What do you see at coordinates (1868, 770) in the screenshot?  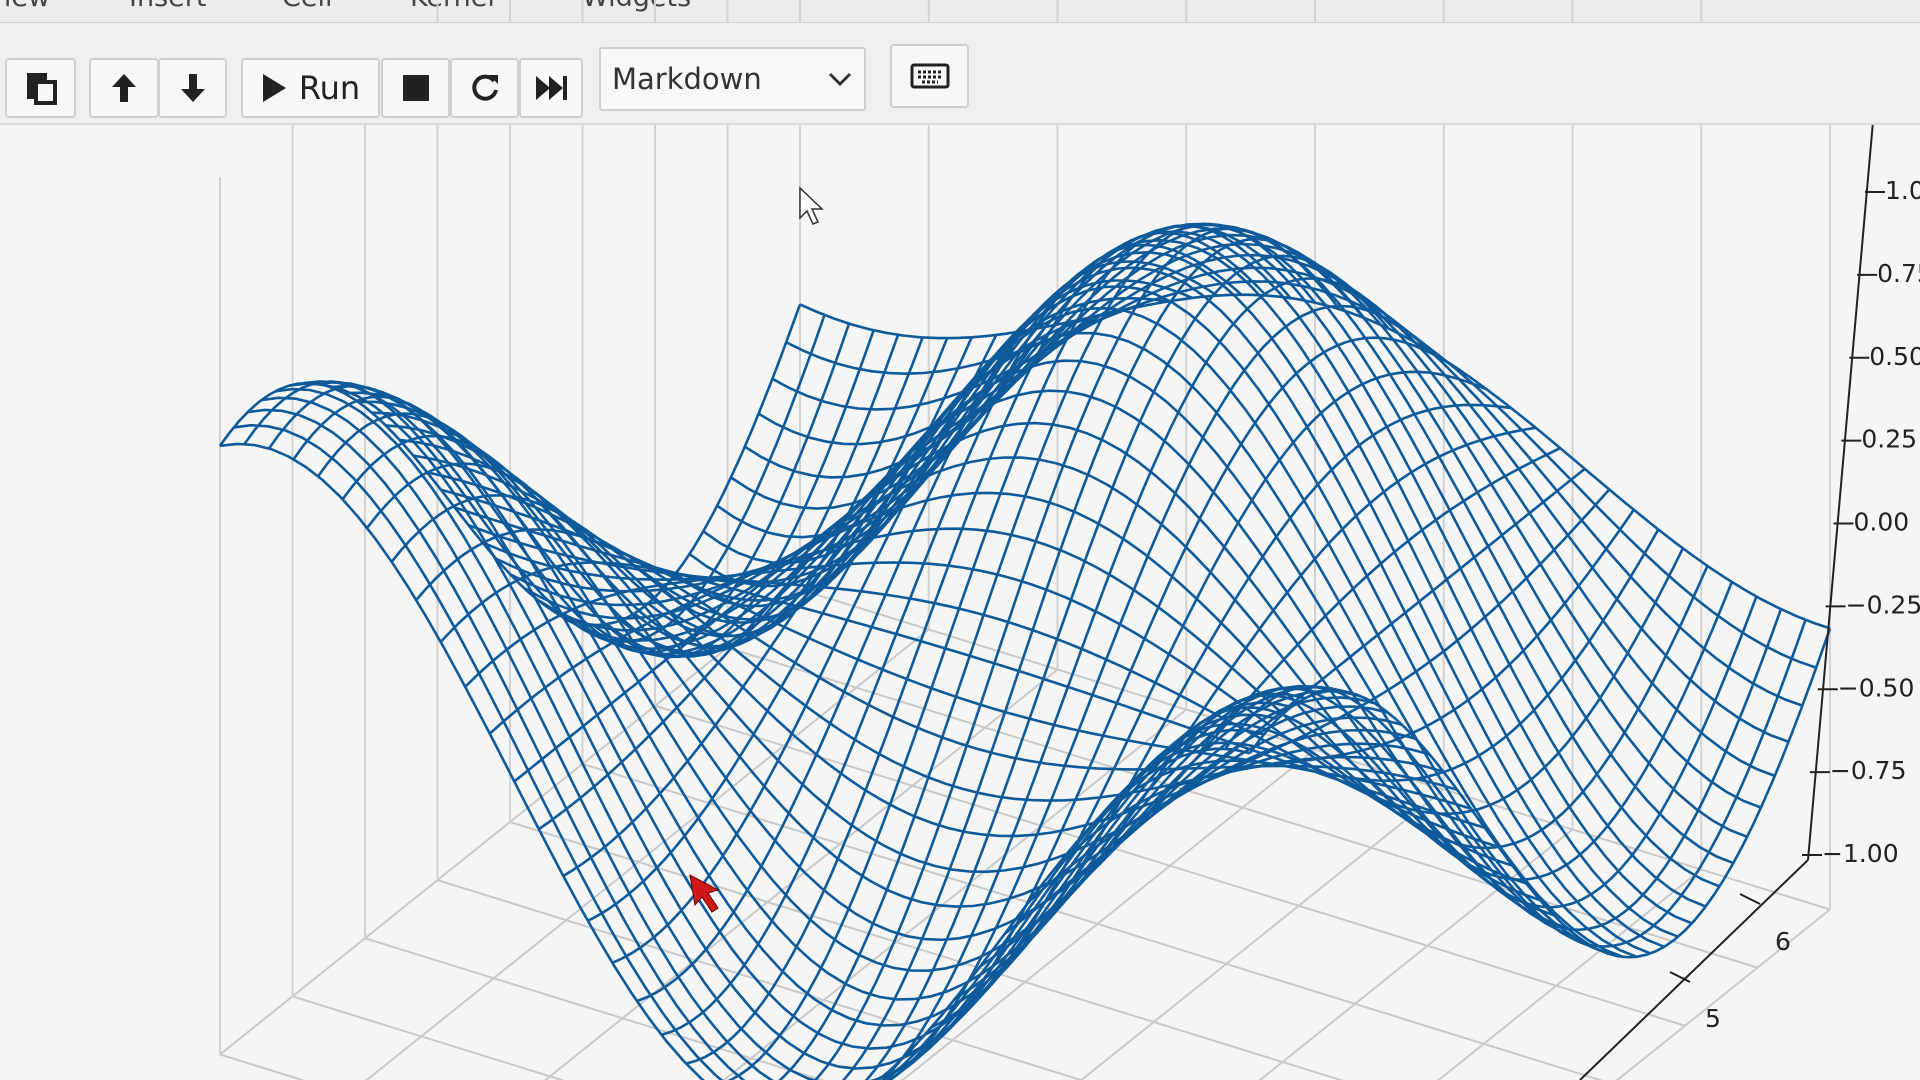 I see `z-tick-label: −0.75` at bounding box center [1868, 770].